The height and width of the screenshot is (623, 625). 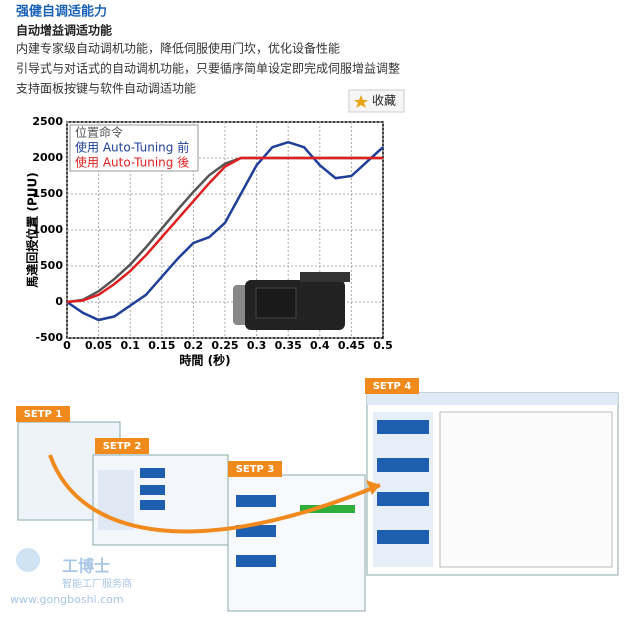 I want to click on x-tick-label: 0.35, so click(x=288, y=345).